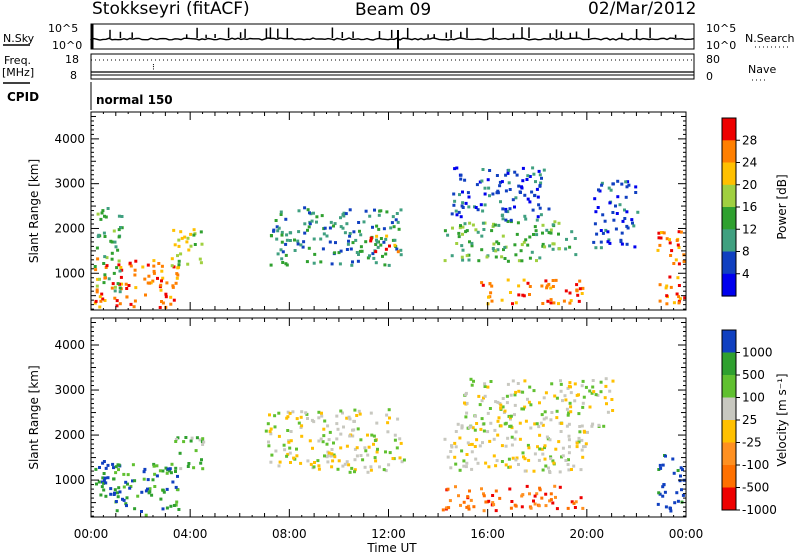  I want to click on nave-tick-low: 0, so click(709, 76).